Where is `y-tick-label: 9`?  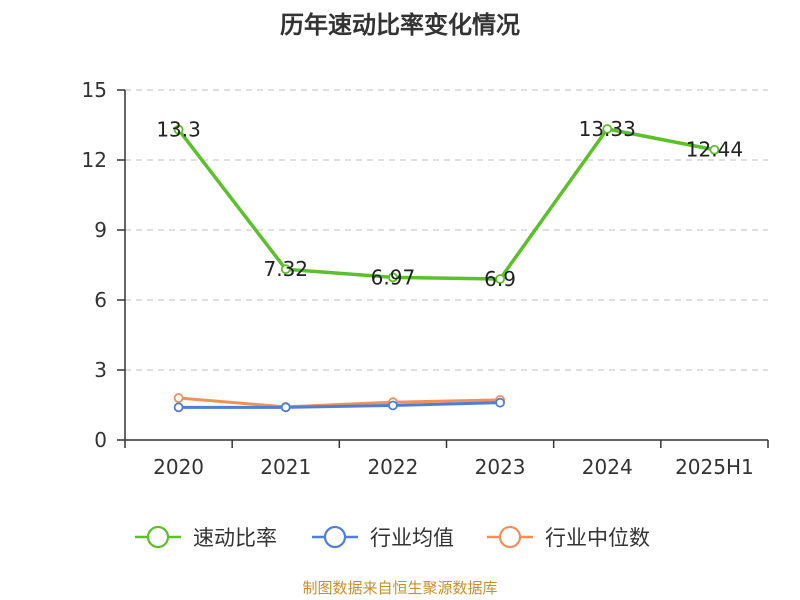
y-tick-label: 9 is located at coordinates (100, 230).